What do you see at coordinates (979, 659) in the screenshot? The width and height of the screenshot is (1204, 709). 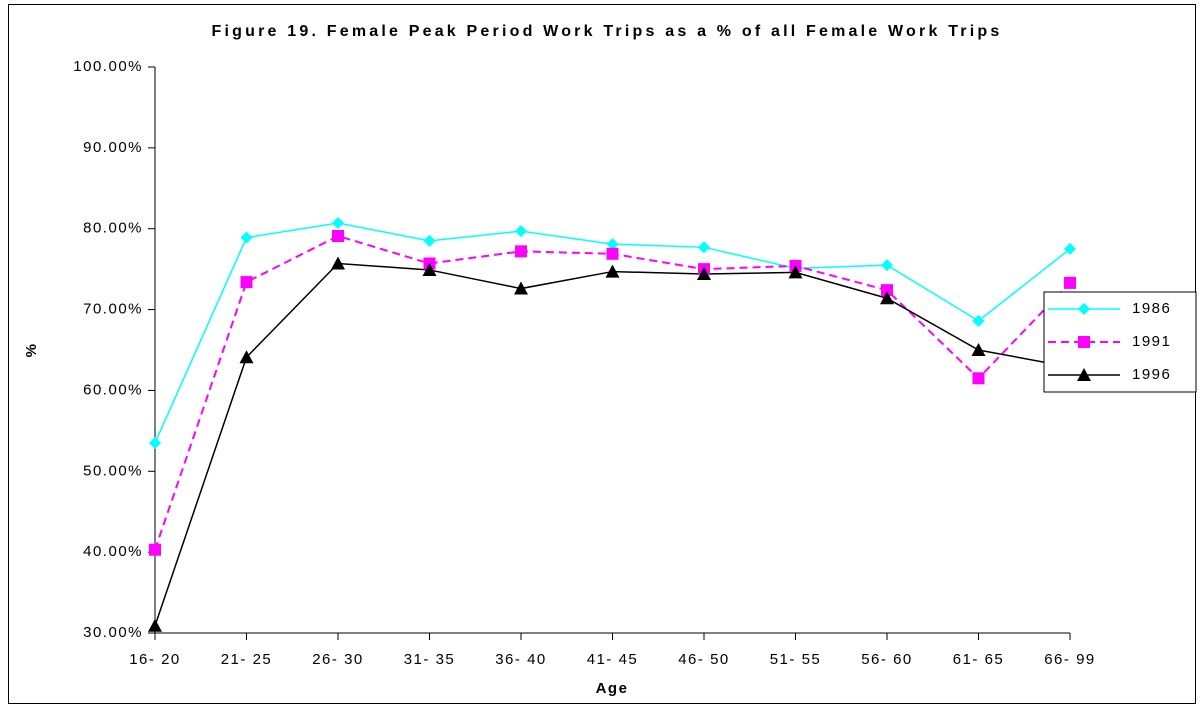 I see `x-tick-label: 61- 65` at bounding box center [979, 659].